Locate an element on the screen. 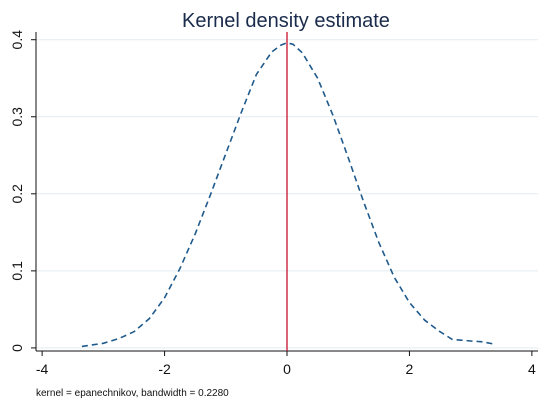 Image resolution: width=550 pixels, height=405 pixels. y-tick-label-3: 0.3 is located at coordinates (17, 117).